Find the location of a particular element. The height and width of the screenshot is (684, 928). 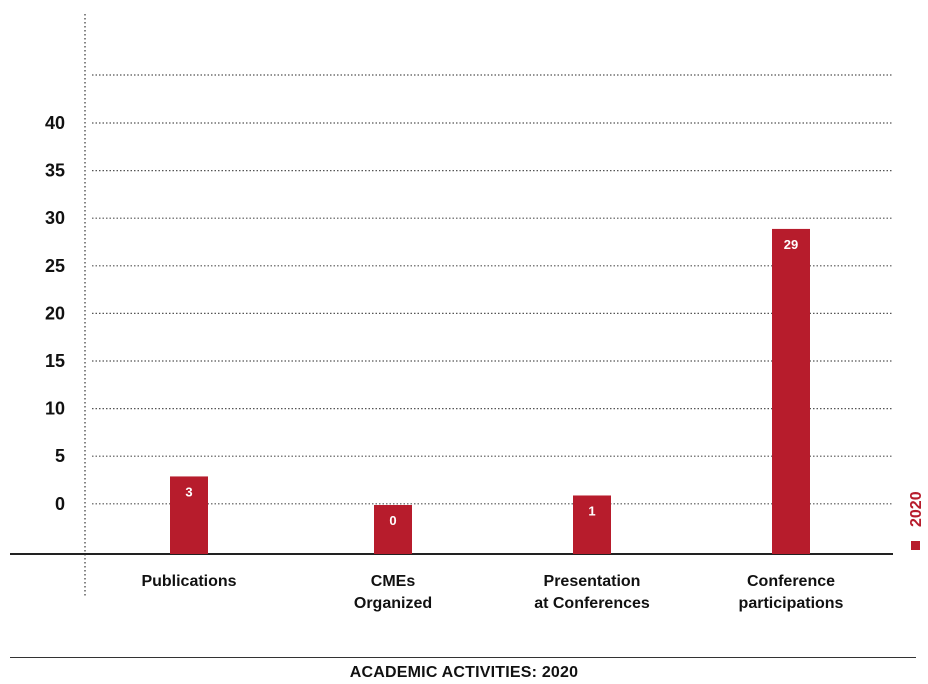

data-label: 29 is located at coordinates (791, 244).